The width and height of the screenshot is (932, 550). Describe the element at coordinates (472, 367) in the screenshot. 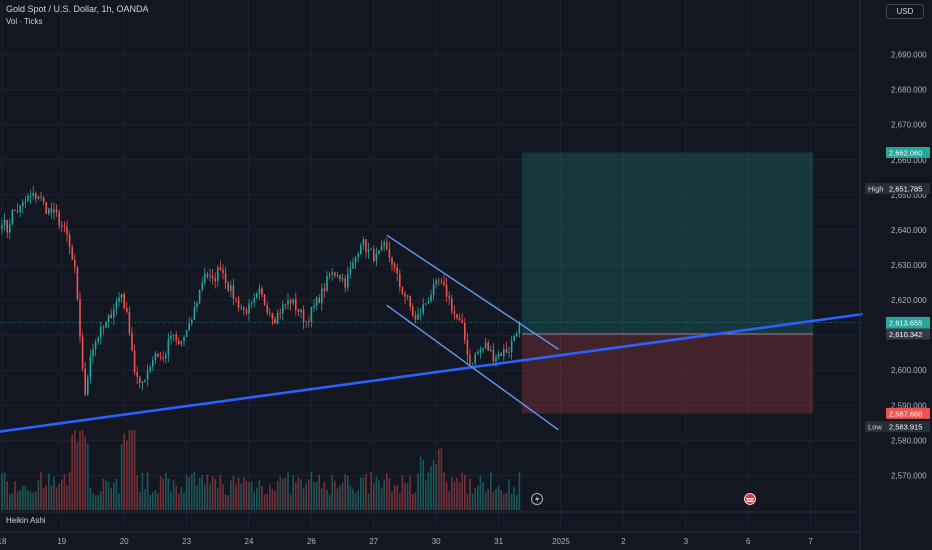

I see `channel-lower-line` at that location.